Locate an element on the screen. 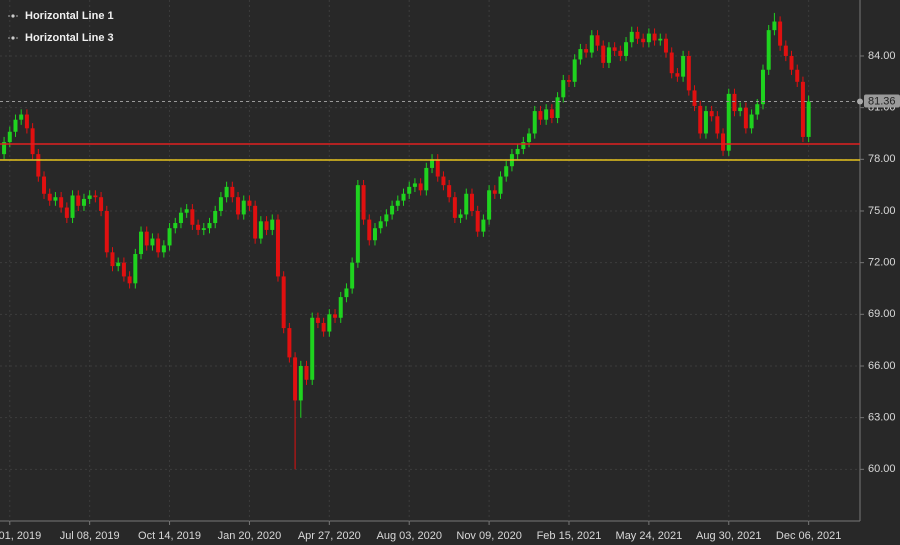 Image resolution: width=900 pixels, height=545 pixels. x-tick-label: Feb 15, 2021 is located at coordinates (569, 536).